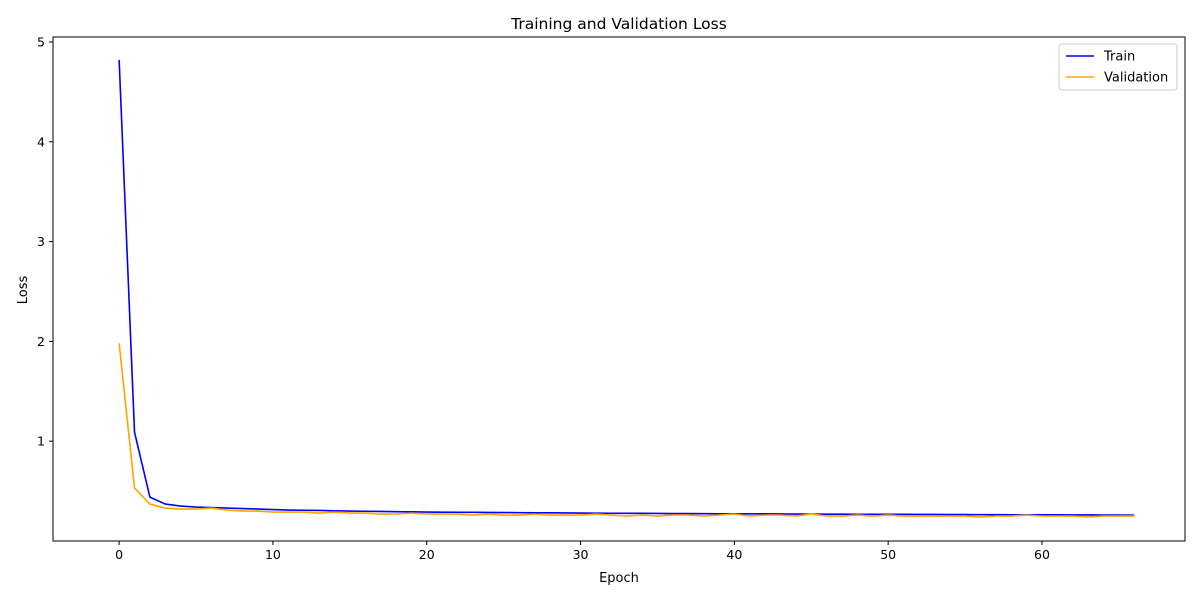  Describe the element at coordinates (41, 241) in the screenshot. I see `y-tick-label: 3` at that location.